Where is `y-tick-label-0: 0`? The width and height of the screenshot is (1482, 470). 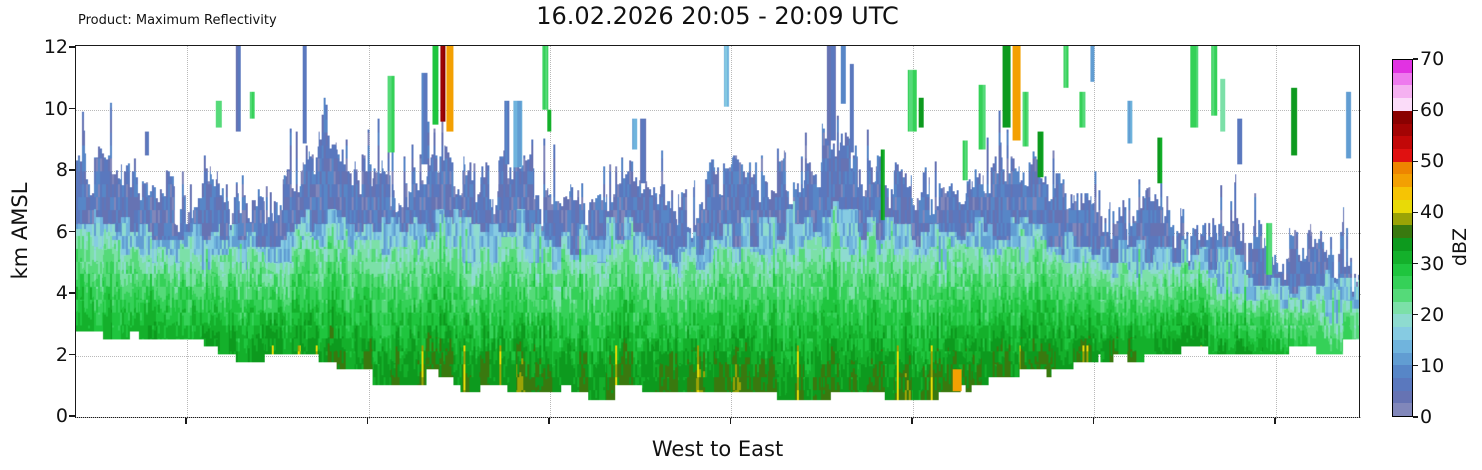
y-tick-label-0: 0 is located at coordinates (61, 416).